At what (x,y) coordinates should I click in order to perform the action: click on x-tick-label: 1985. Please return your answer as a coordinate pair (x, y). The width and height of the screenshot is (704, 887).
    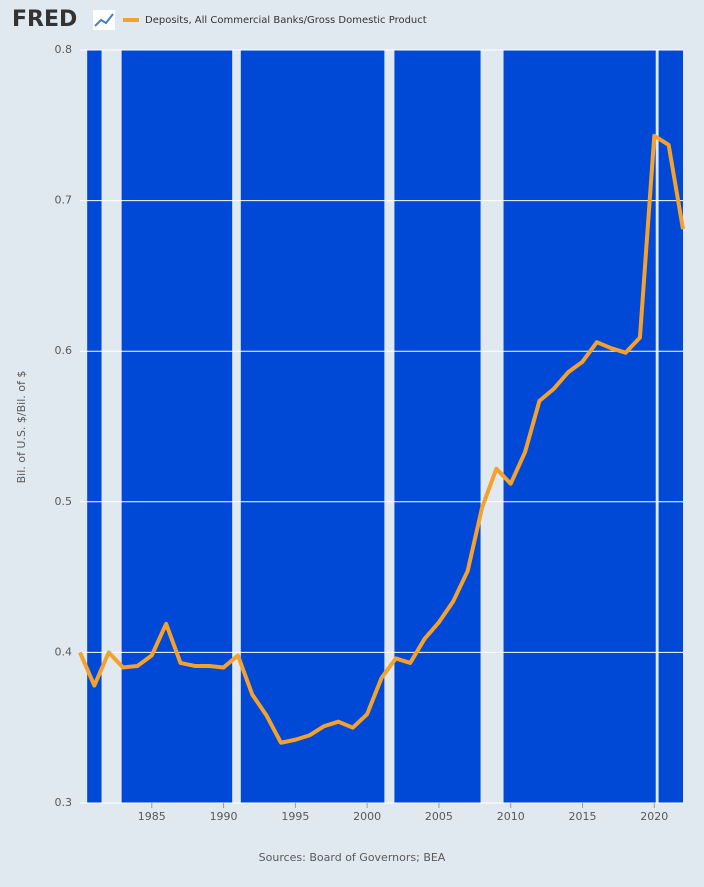
    Looking at the image, I should click on (152, 816).